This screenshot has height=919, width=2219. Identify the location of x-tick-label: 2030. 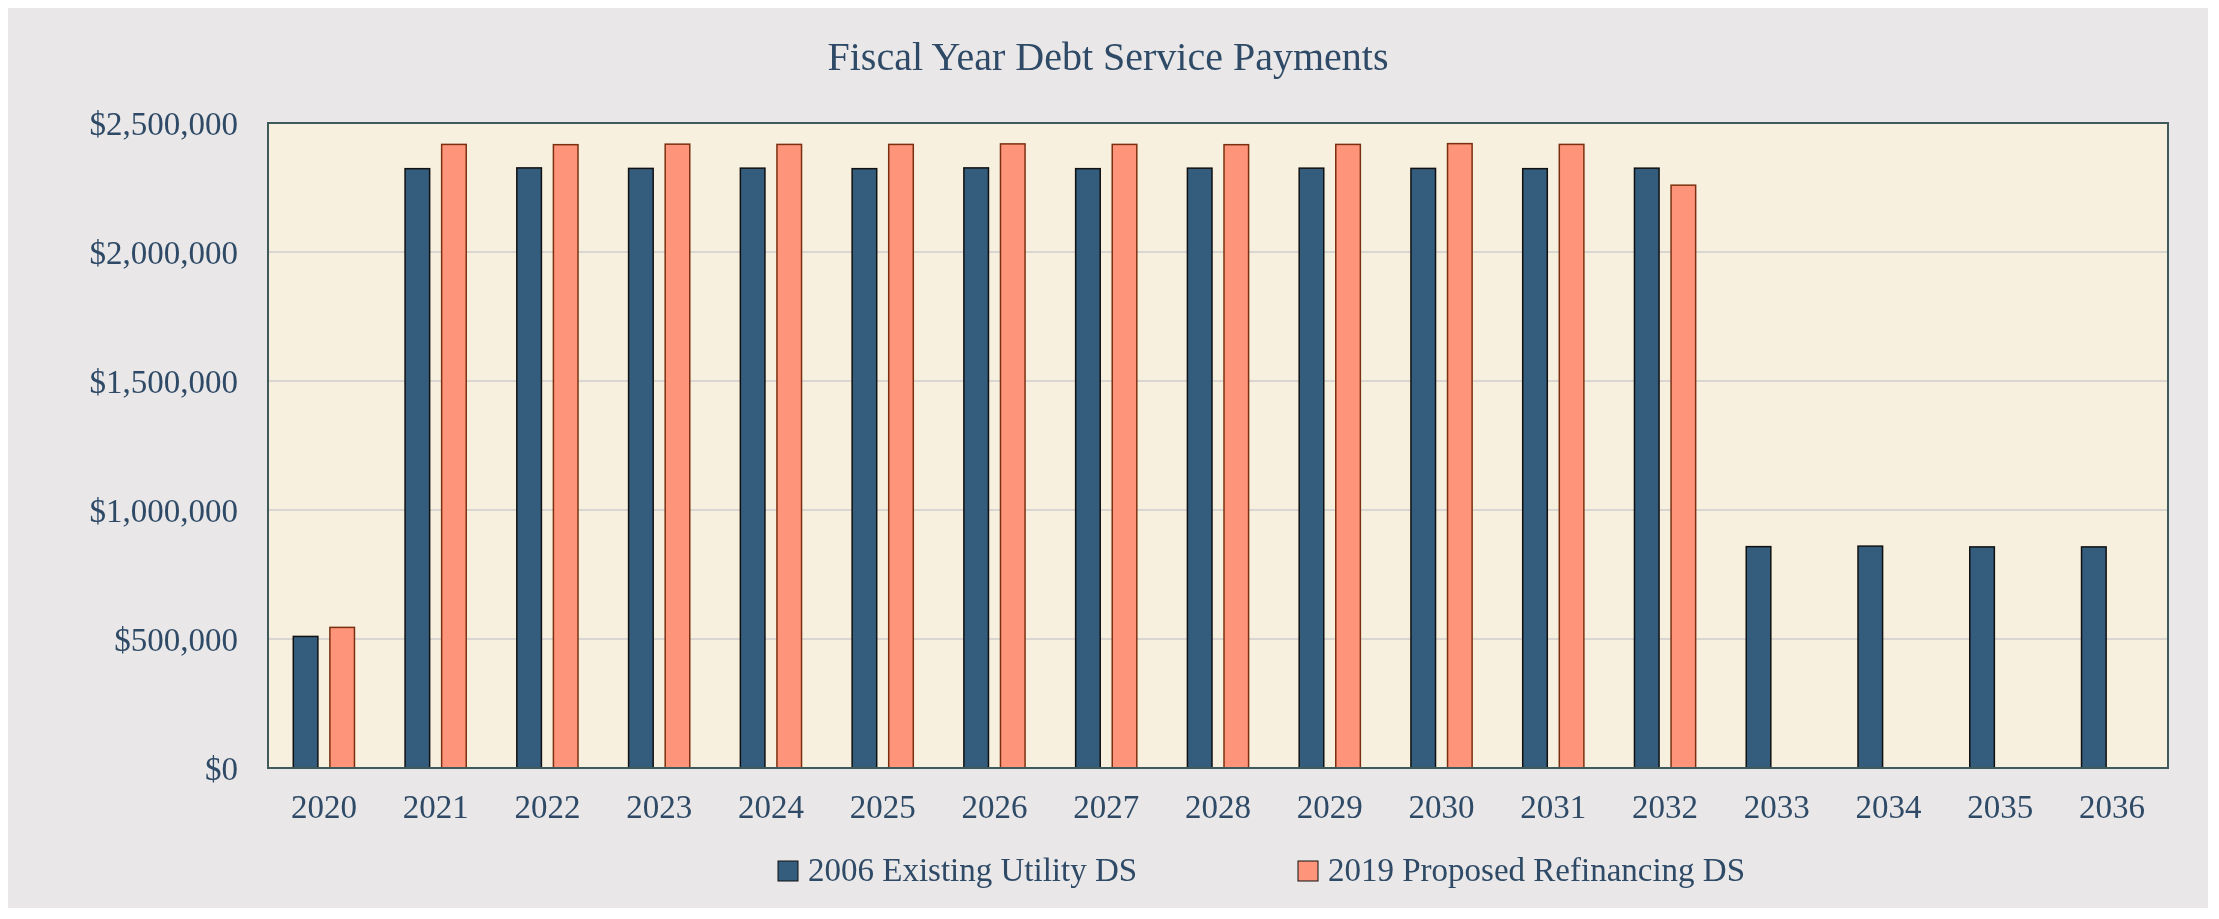
(1441, 807).